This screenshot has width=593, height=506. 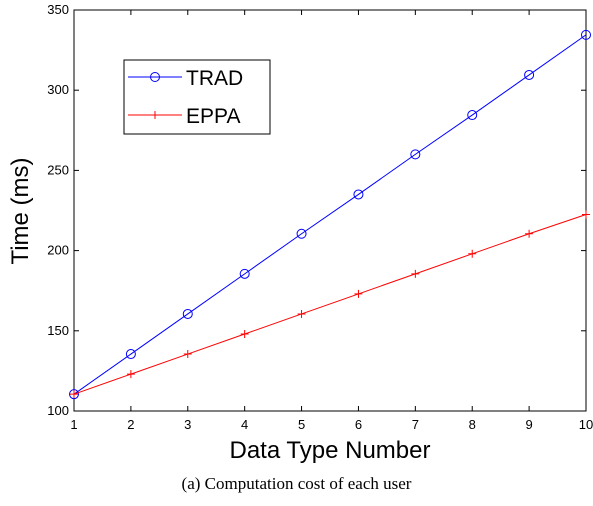 What do you see at coordinates (58, 9) in the screenshot?
I see `y-tick-label: 350` at bounding box center [58, 9].